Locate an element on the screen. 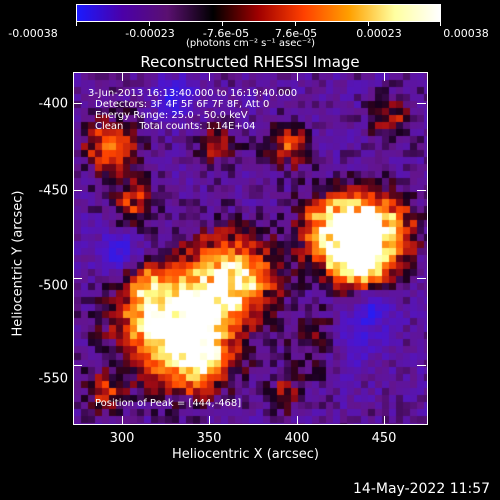  energy-range-line: Energy Range: 25.0 - 50.0 keV is located at coordinates (171, 115).